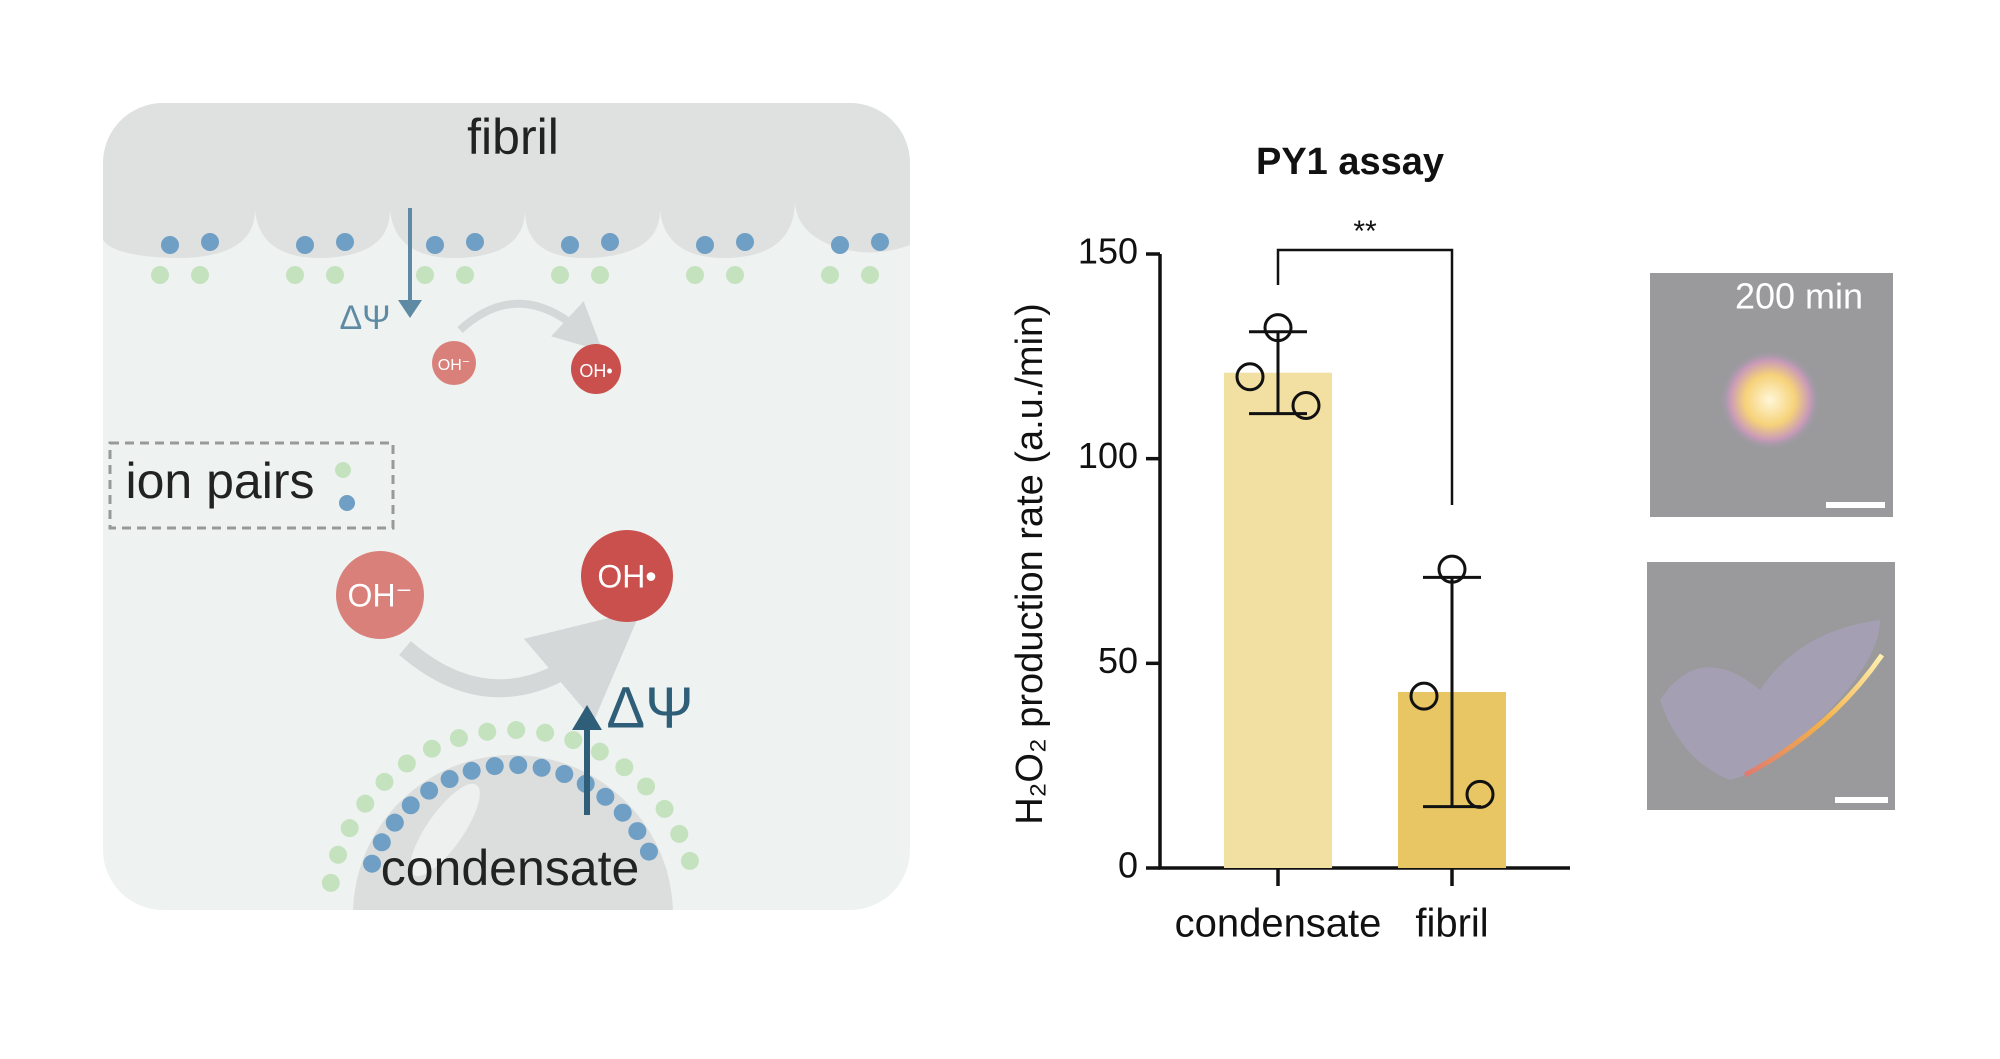  I want to click on legend-box, so click(251, 485).